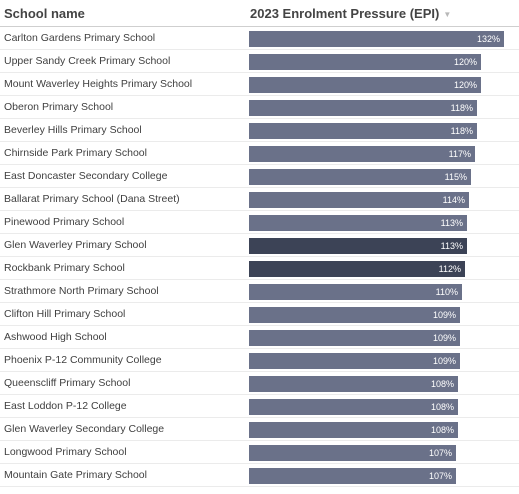  I want to click on school-name: Longwood Primary School, so click(65, 452).